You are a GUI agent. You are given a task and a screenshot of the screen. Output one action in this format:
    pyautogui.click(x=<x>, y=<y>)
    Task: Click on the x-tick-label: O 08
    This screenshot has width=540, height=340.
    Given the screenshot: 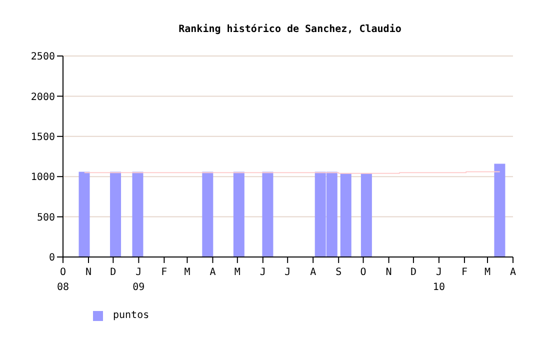 What is the action you would take?
    pyautogui.click(x=63, y=280)
    